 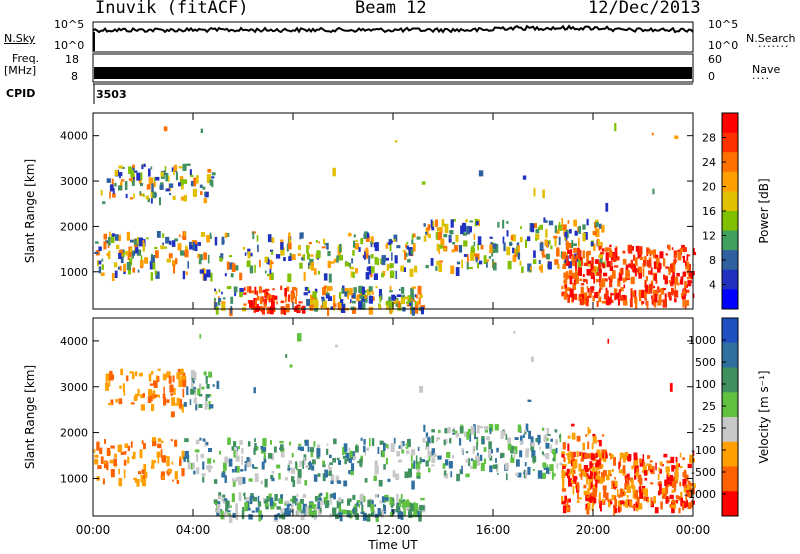 I want to click on colorbar-swatch, so click(x=730, y=162).